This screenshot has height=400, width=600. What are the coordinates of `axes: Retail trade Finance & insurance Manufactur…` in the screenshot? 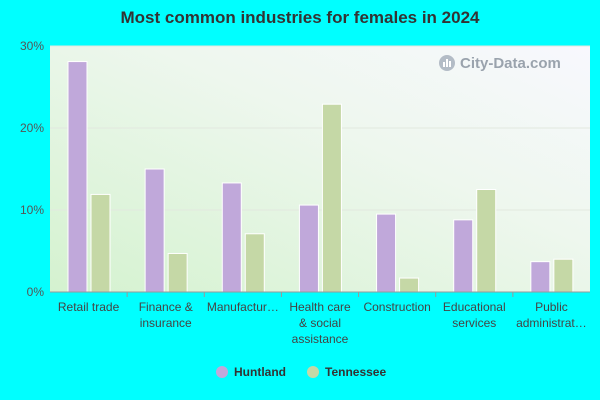 It's located at (320, 318).